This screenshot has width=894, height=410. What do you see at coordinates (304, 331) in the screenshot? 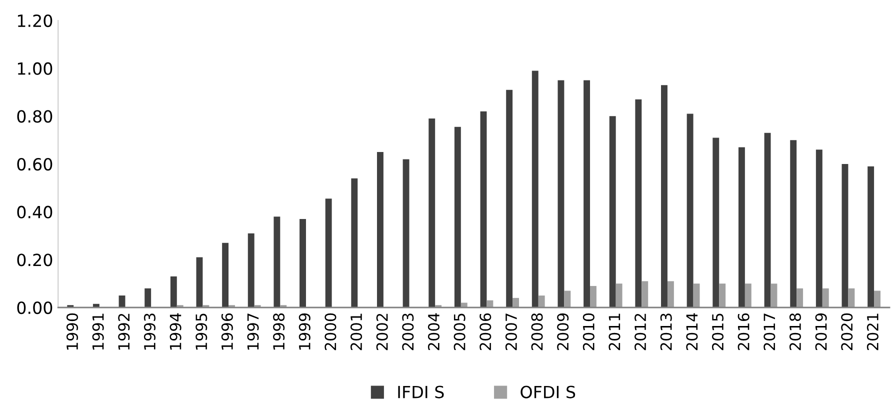
I see `x-tick-label: 1999` at bounding box center [304, 331].